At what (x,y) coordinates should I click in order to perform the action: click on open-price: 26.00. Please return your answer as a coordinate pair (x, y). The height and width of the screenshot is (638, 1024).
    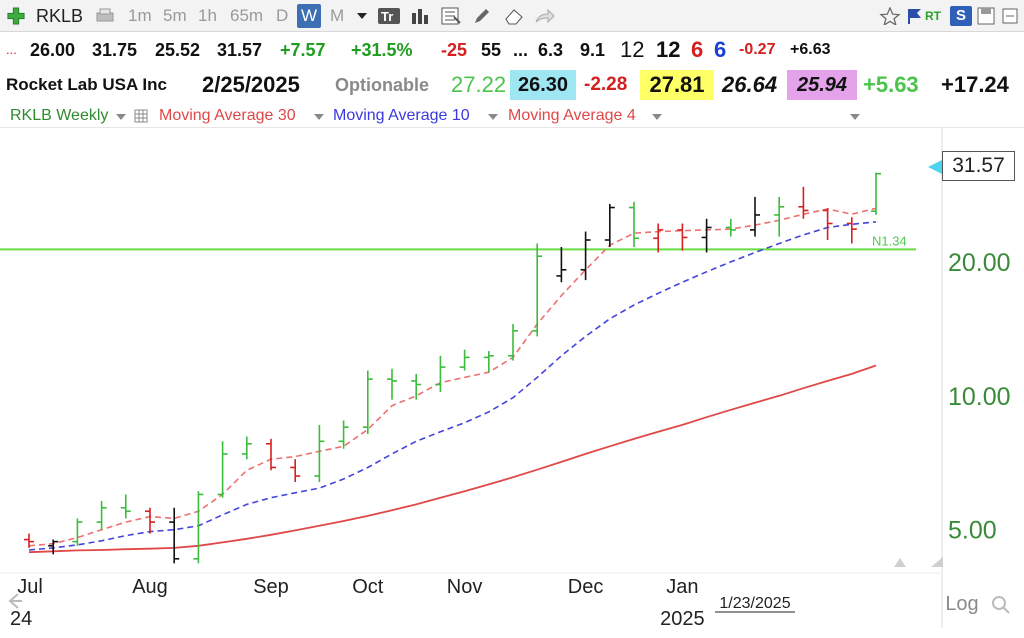
    Looking at the image, I should click on (53, 50).